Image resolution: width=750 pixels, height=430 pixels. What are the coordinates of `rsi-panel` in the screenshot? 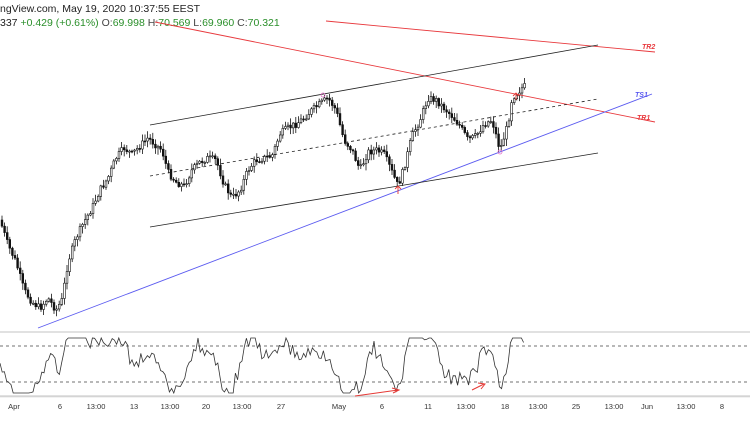 It's located at (375, 364).